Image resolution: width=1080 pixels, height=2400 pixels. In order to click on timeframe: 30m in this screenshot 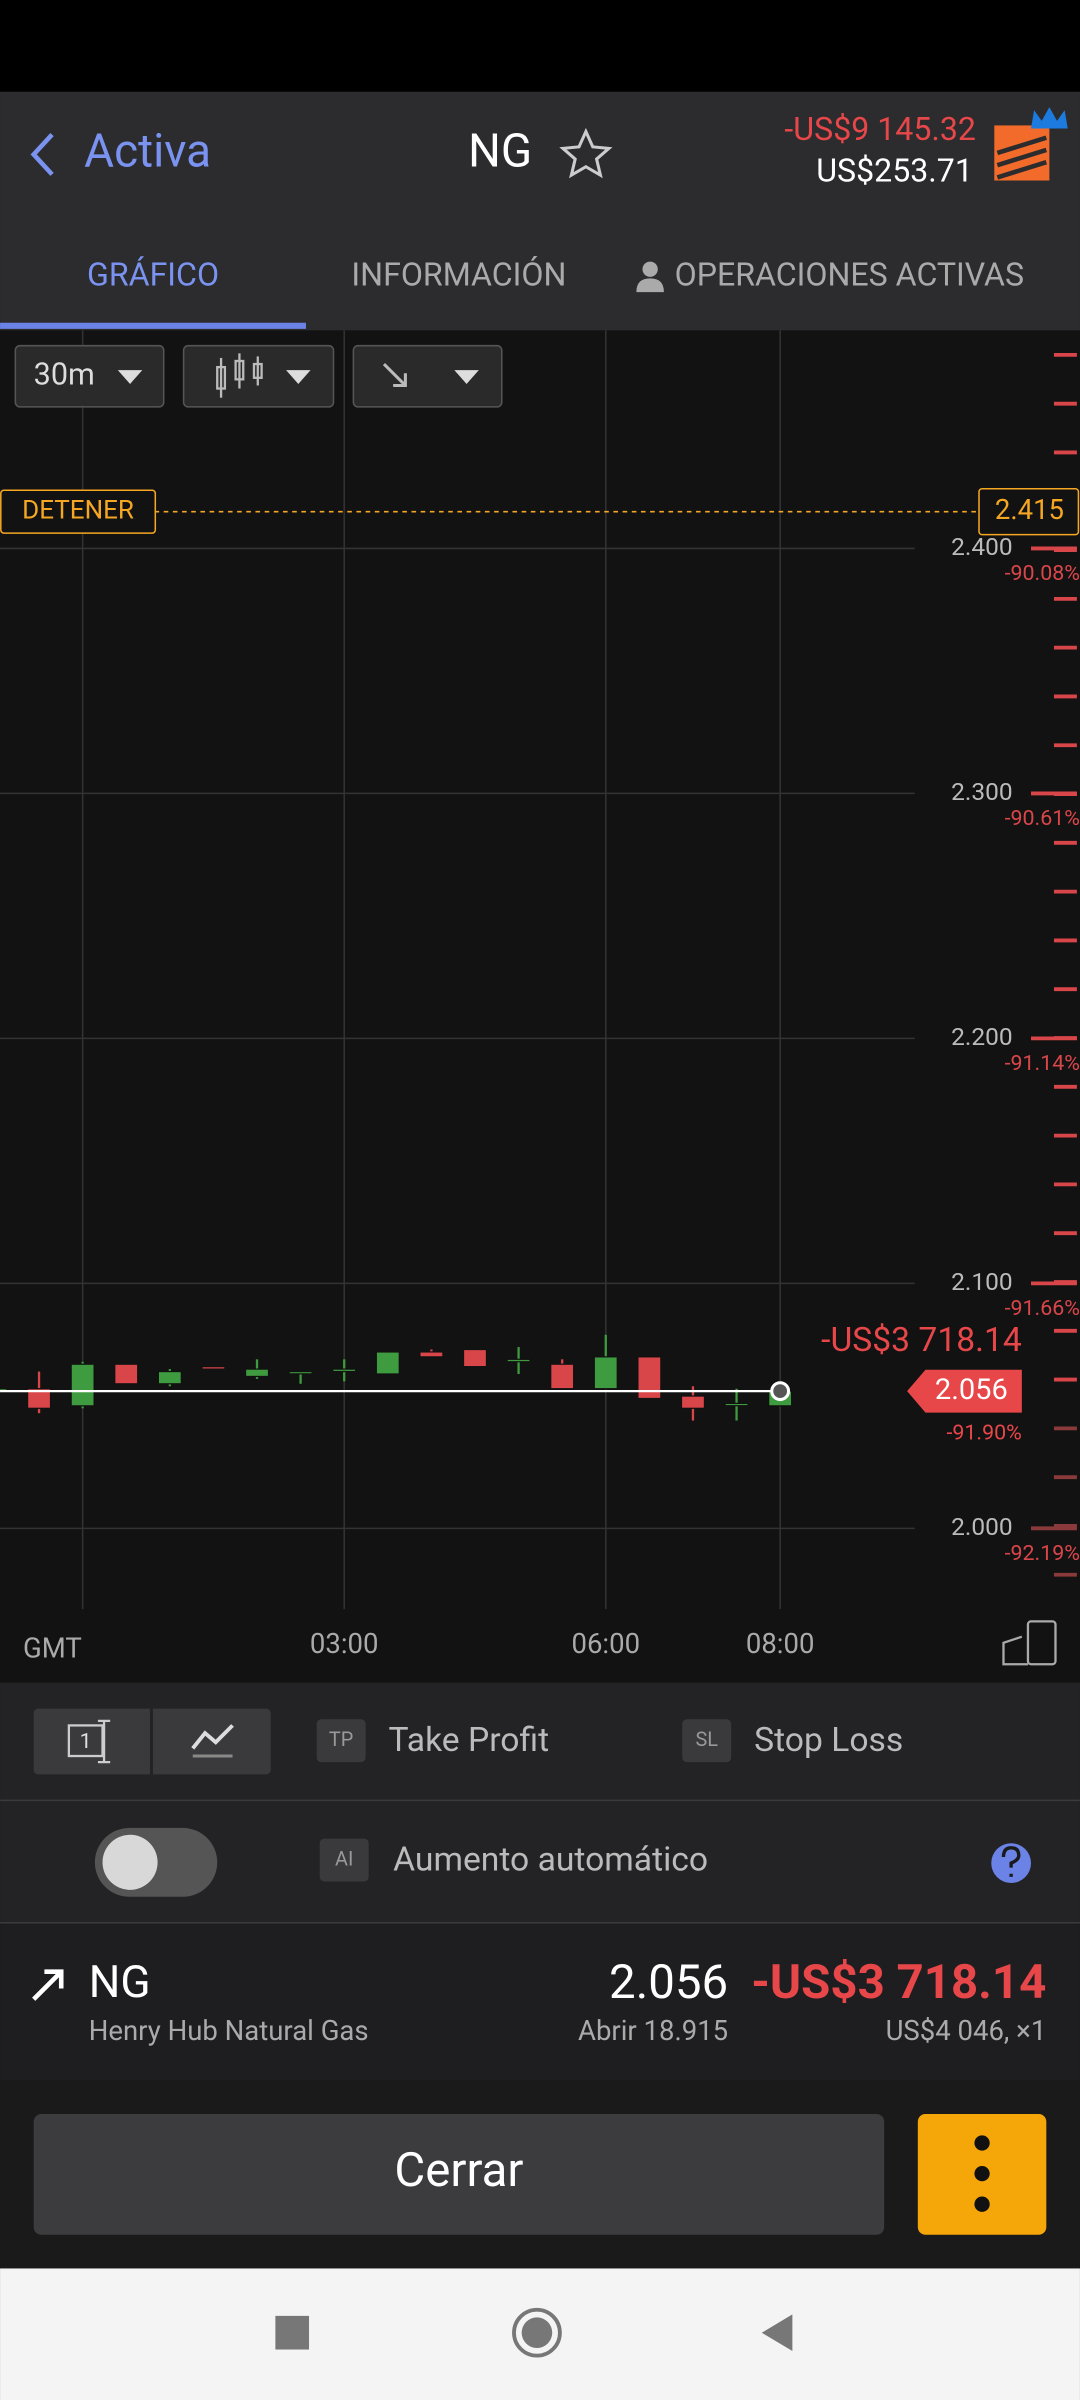, I will do `click(64, 374)`.